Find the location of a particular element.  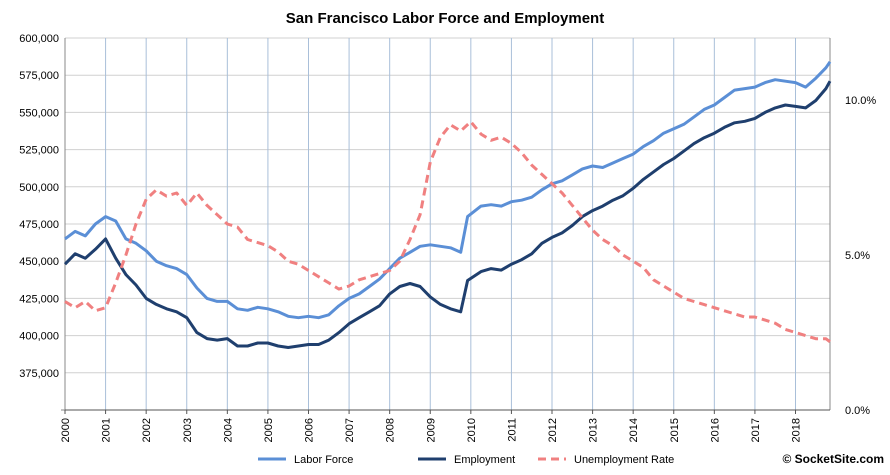

credit-text: © SocketSite.com is located at coordinates (833, 459).